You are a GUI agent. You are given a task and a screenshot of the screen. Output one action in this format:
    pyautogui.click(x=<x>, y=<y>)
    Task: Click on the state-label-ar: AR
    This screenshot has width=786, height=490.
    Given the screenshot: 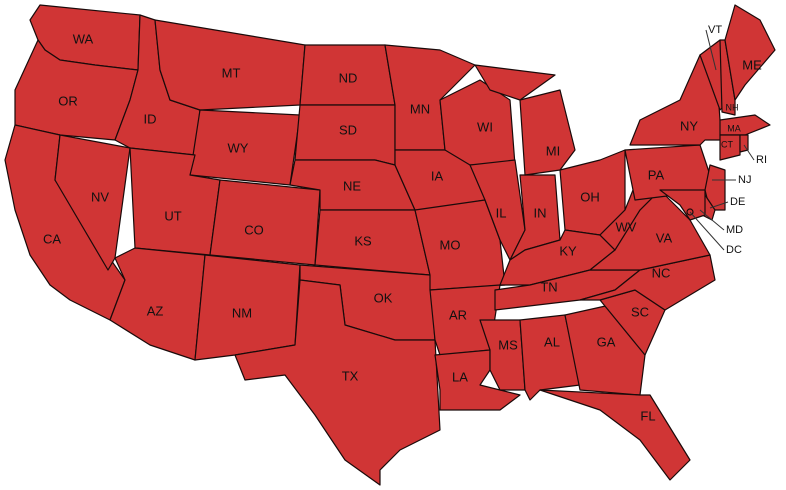 What is the action you would take?
    pyautogui.click(x=458, y=314)
    